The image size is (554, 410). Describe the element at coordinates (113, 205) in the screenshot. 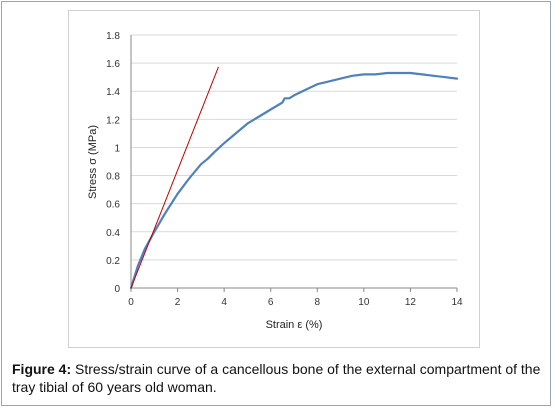

I see `y-tick-label: 0.6` at that location.